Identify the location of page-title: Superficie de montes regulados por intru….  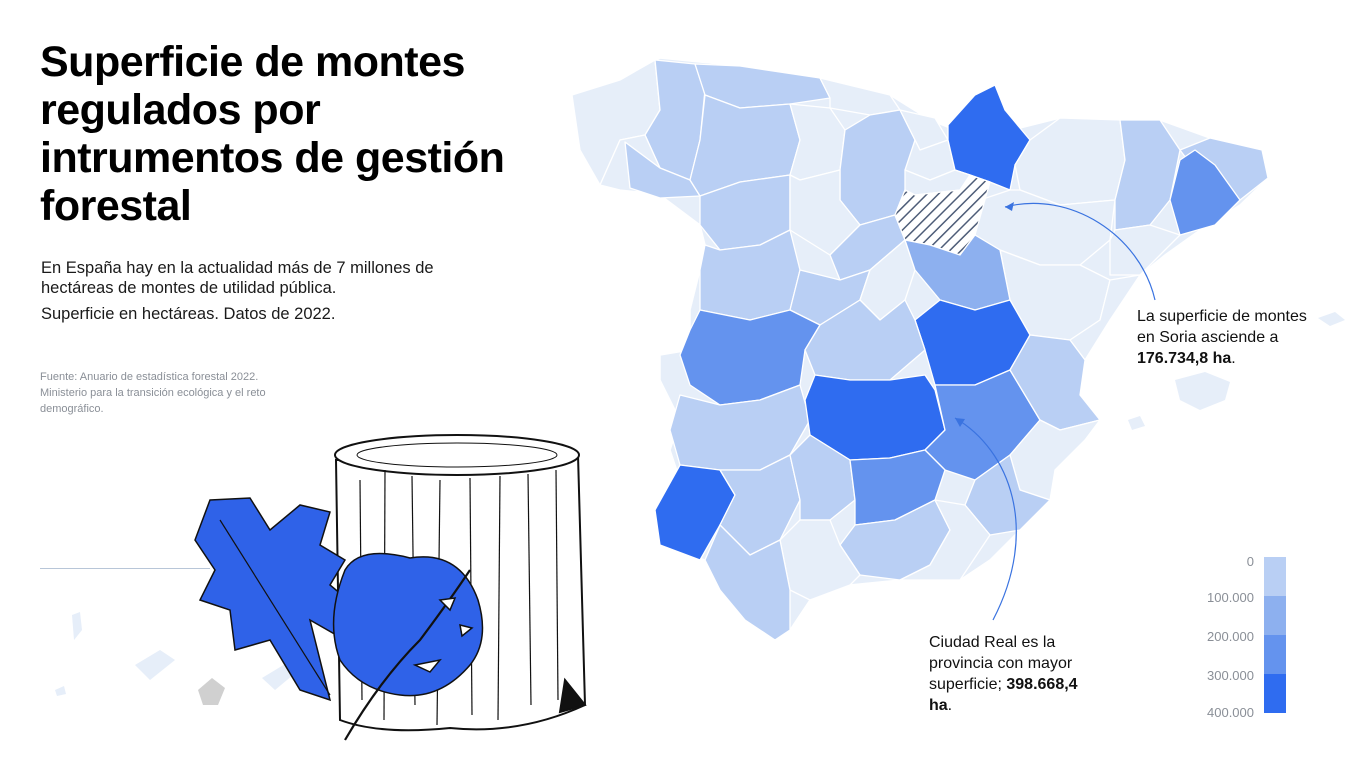
(272, 134).